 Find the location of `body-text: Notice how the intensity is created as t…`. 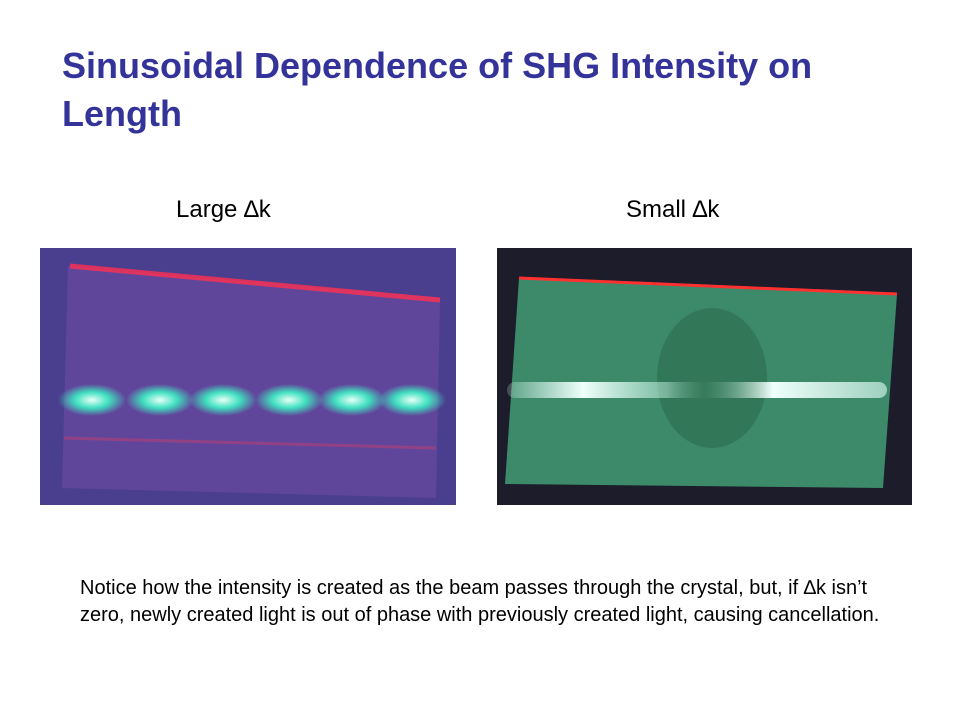

body-text: Notice how the intensity is created as t… is located at coordinates (480, 601).